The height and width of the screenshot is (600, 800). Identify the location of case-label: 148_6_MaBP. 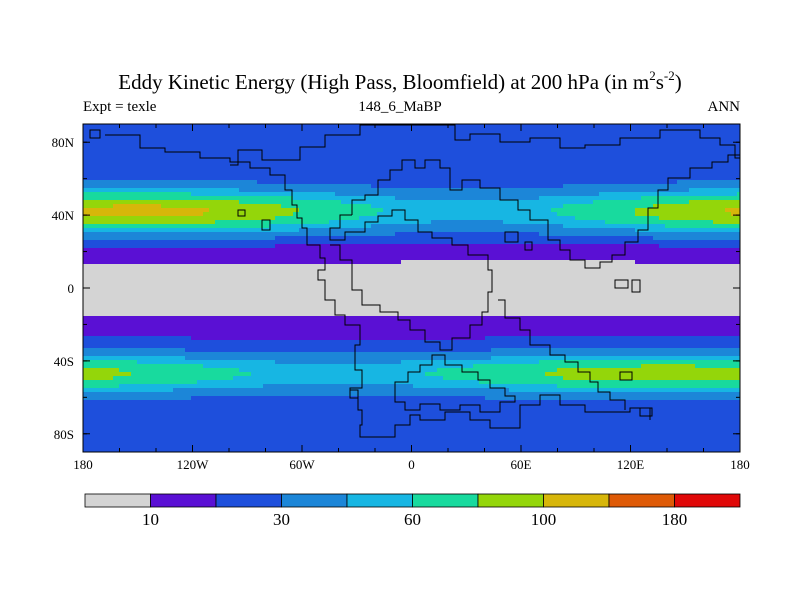
(400, 107).